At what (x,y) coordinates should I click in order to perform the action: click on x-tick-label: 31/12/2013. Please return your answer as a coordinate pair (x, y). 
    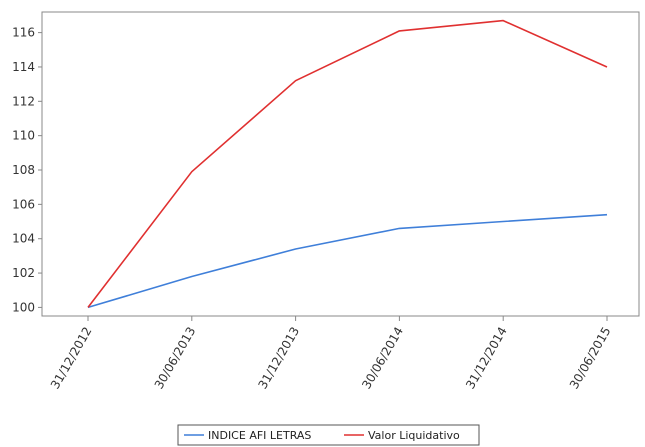
    Looking at the image, I should click on (278, 358).